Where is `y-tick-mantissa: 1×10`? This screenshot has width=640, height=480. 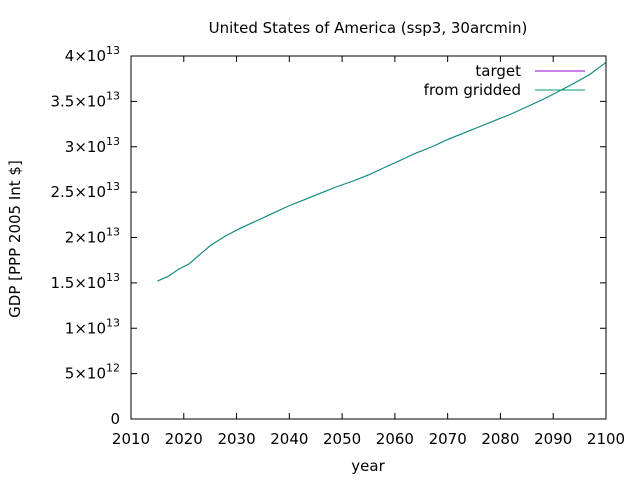
y-tick-mantissa: 1×10 is located at coordinates (85, 328).